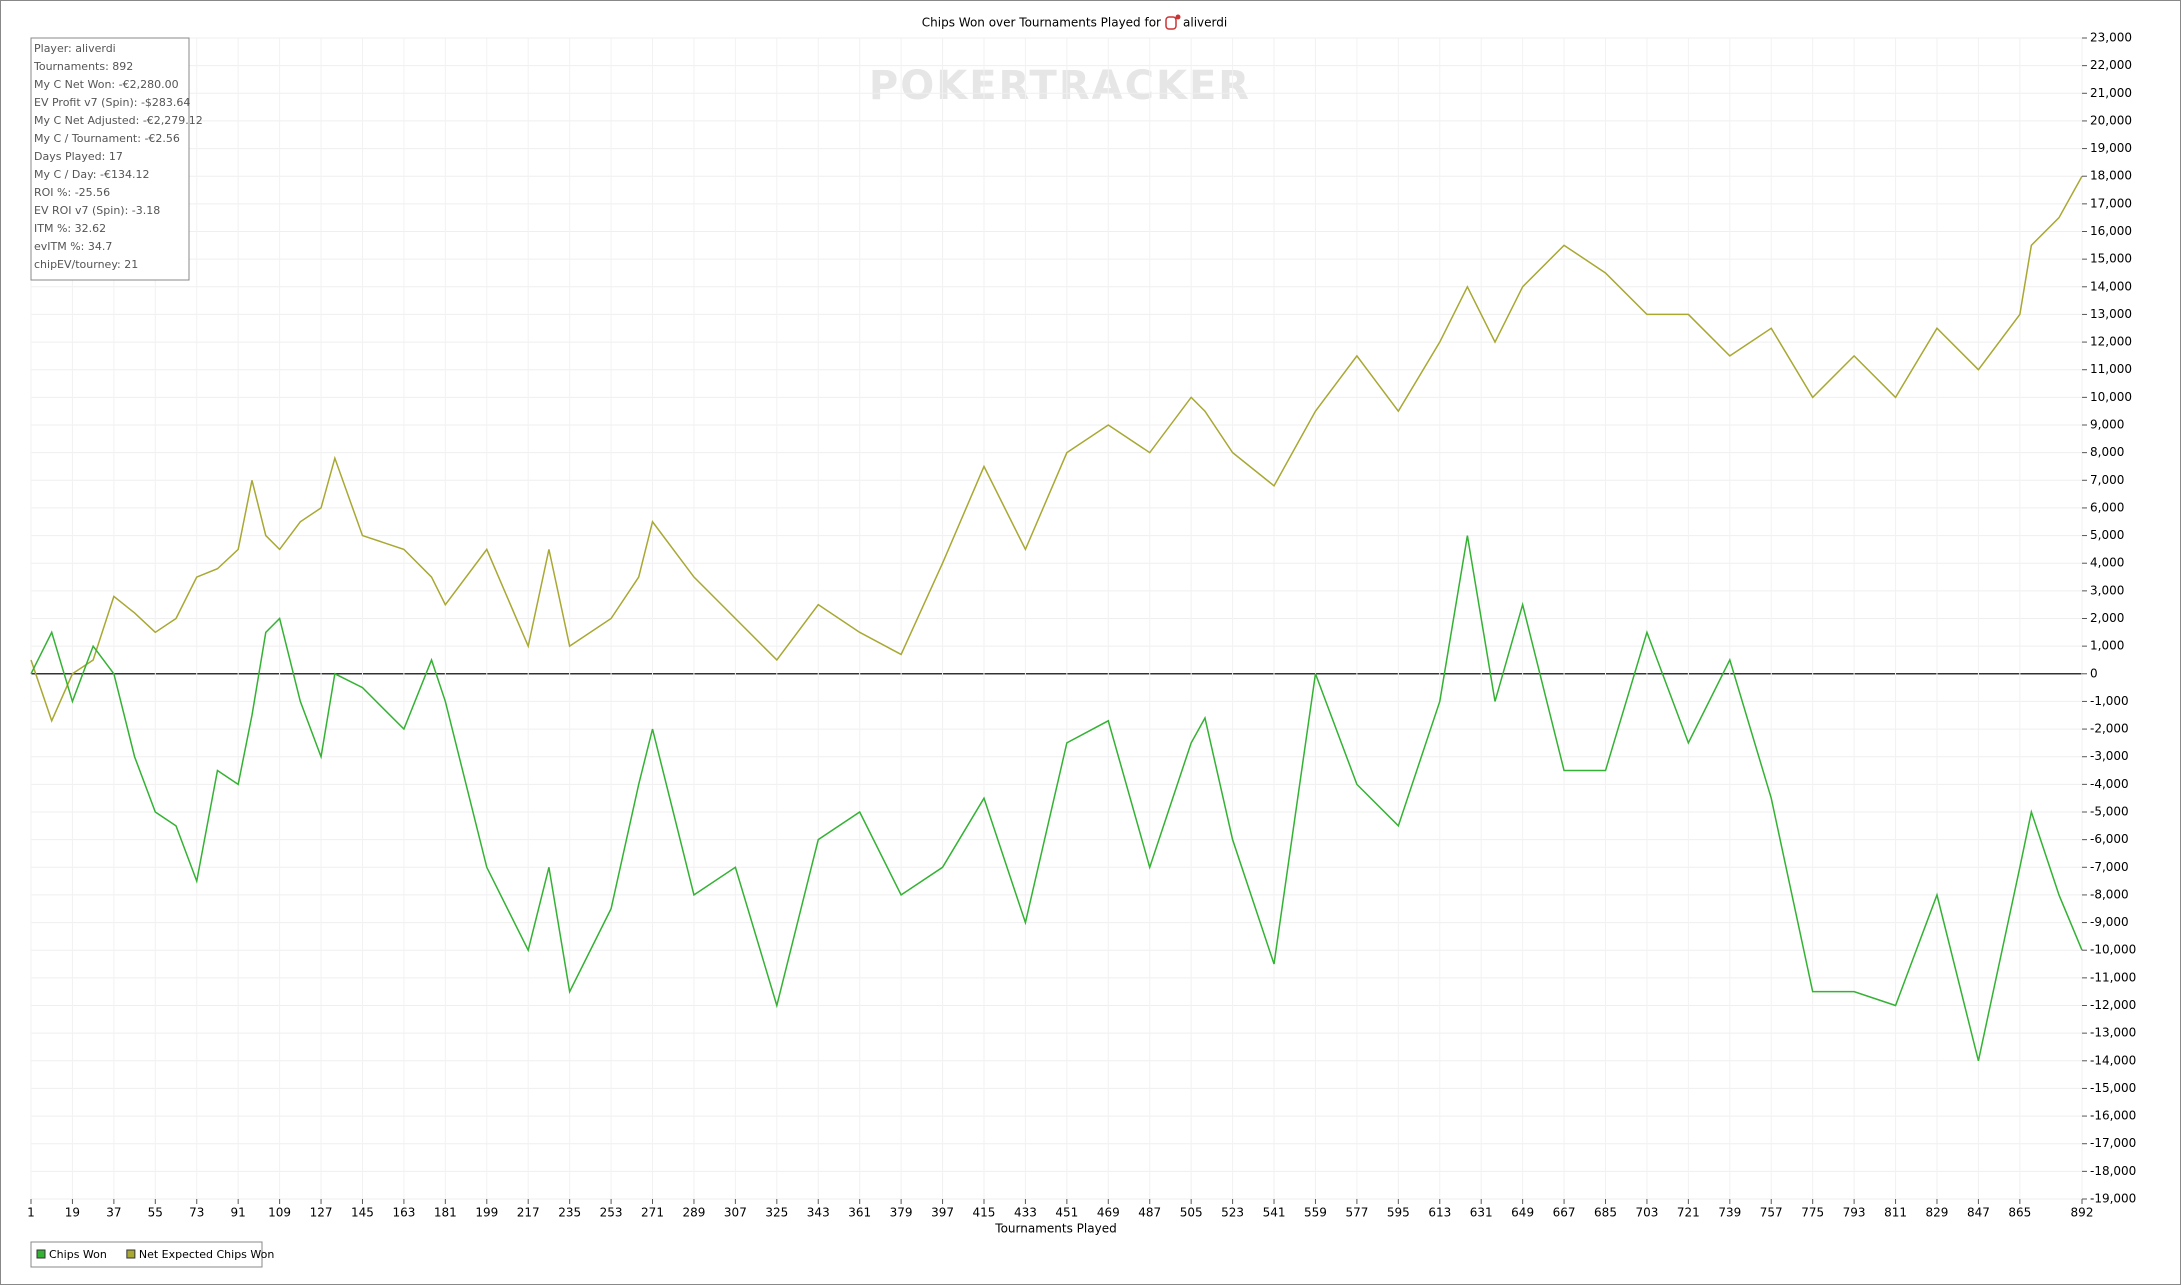 The height and width of the screenshot is (1285, 2181). What do you see at coordinates (652, 1213) in the screenshot?
I see `x-tick-label: 271` at bounding box center [652, 1213].